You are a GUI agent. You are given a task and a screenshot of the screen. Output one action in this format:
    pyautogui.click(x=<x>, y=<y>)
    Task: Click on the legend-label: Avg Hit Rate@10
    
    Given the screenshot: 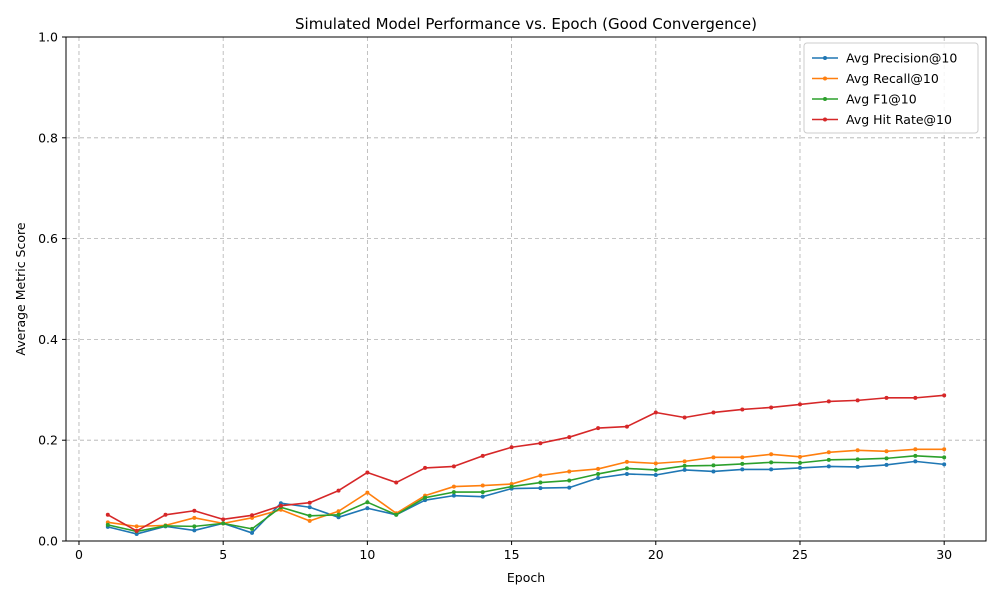 What is the action you would take?
    pyautogui.click(x=899, y=119)
    